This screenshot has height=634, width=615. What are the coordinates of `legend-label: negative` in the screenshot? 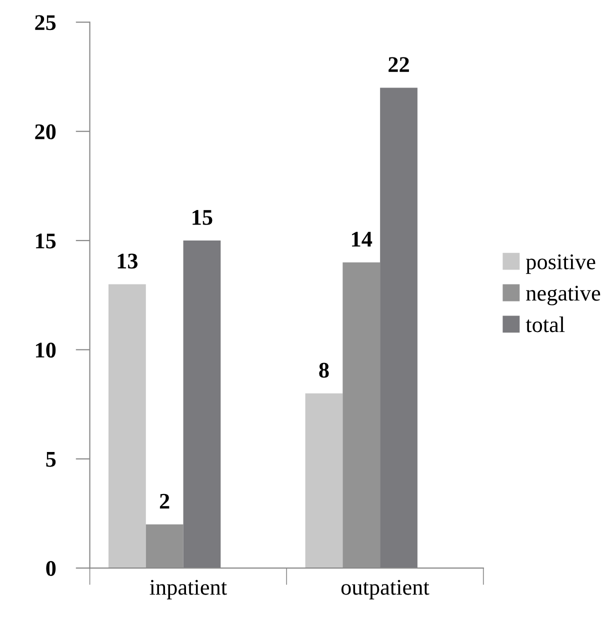 It's located at (563, 296).